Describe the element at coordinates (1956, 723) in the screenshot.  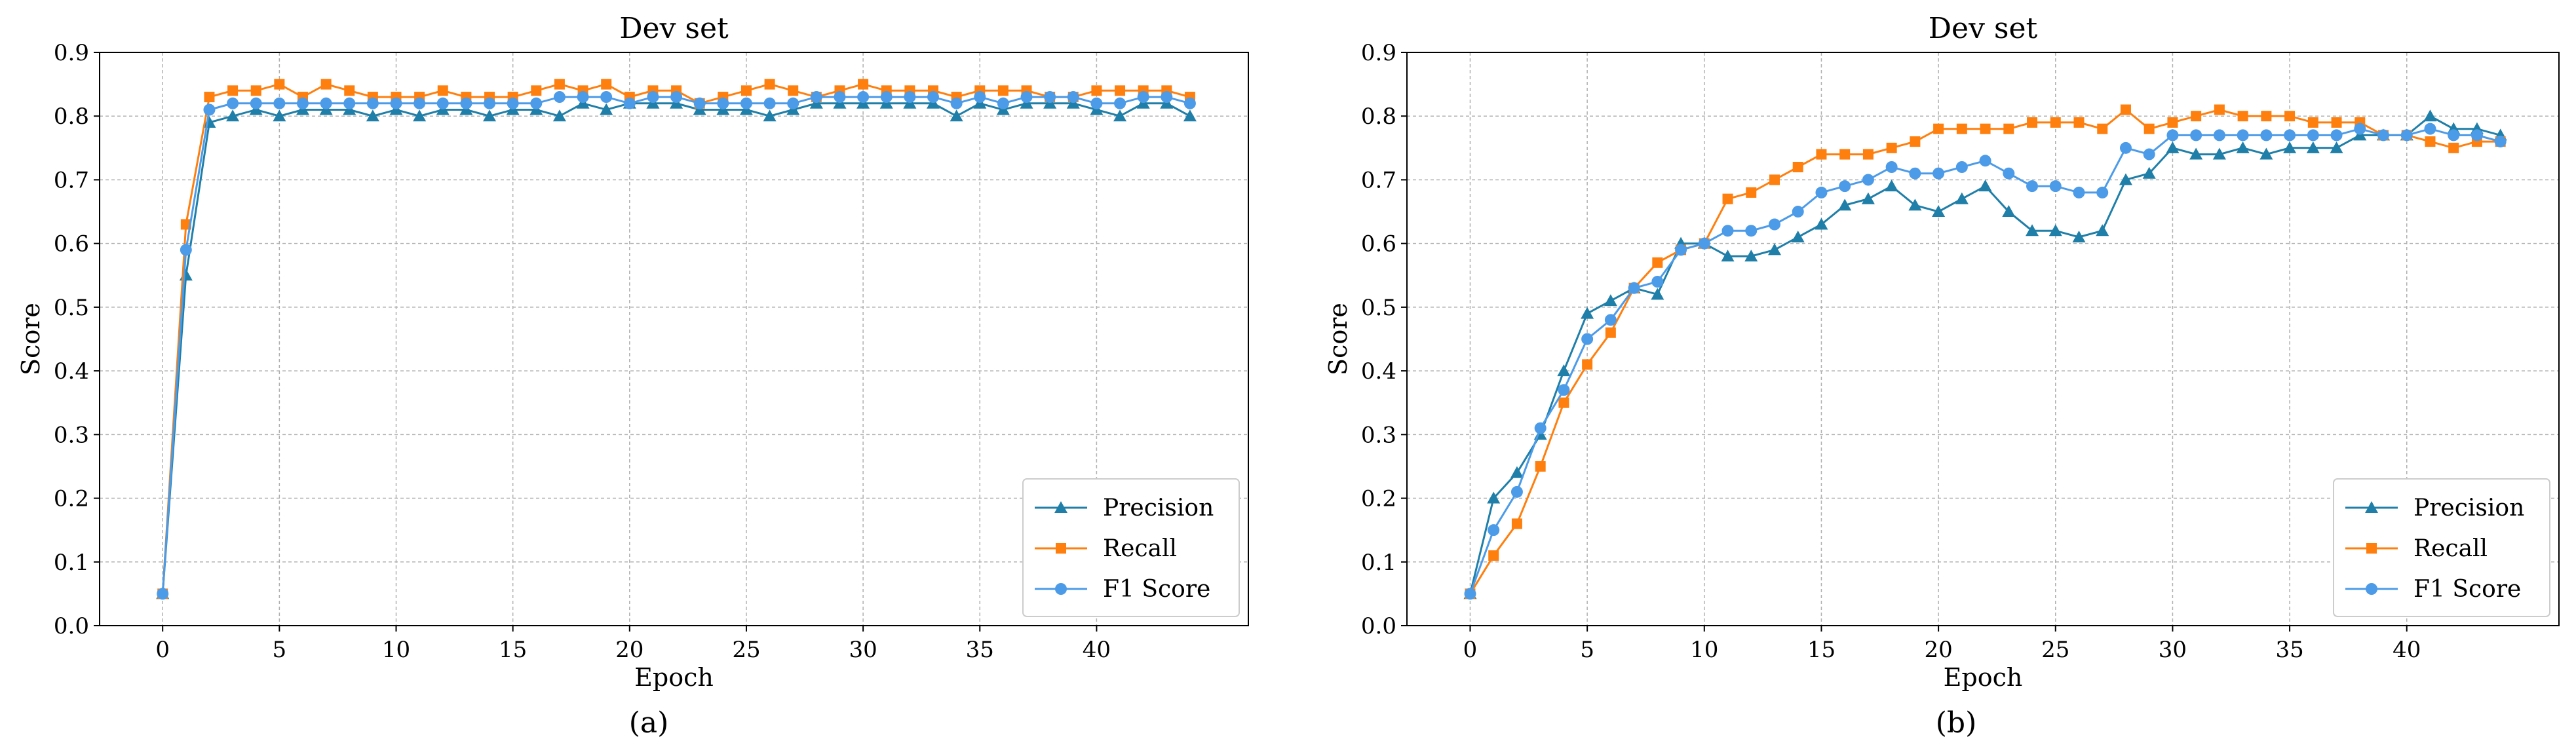
I see `chart2-caption: (b)` at that location.